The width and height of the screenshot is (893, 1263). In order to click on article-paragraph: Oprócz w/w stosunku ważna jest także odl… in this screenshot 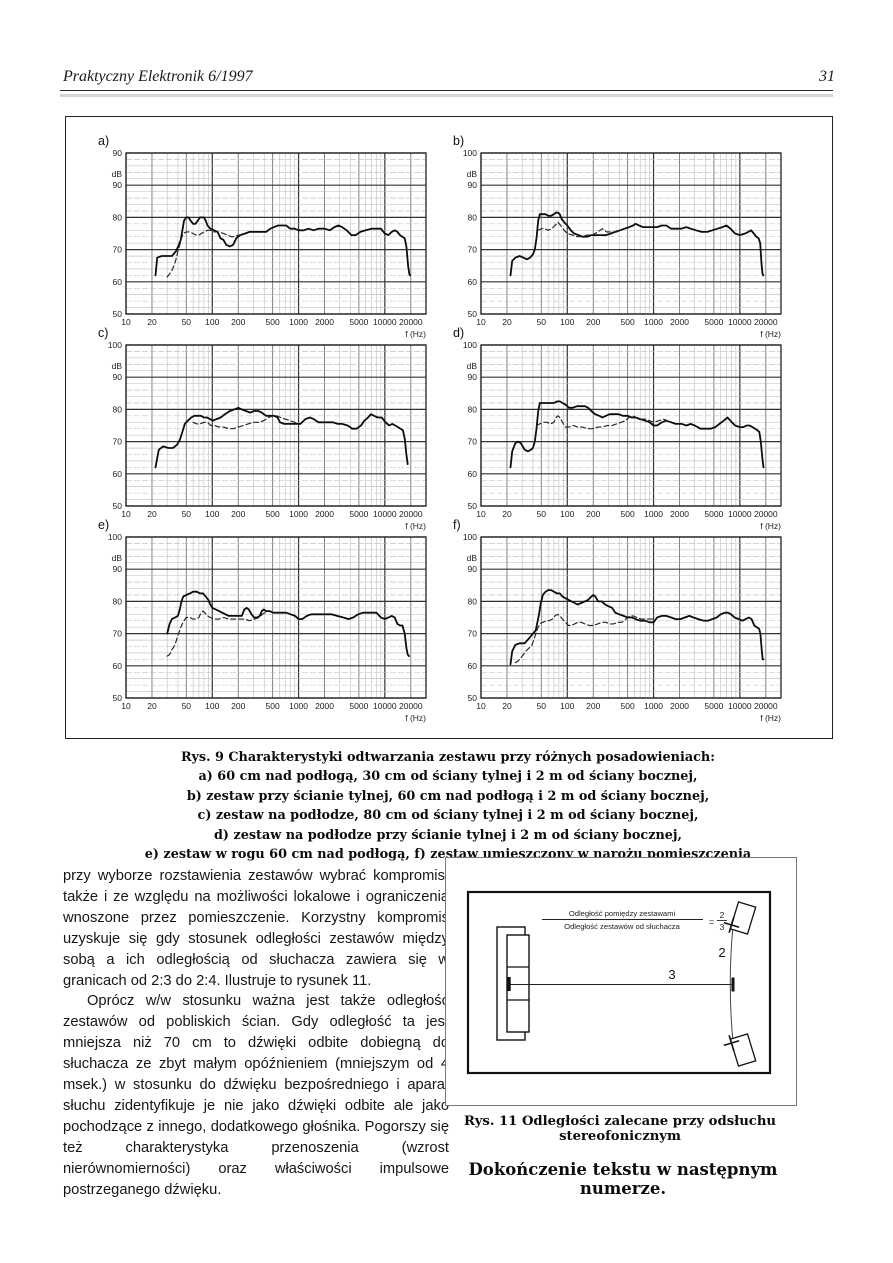, I will do `click(256, 1095)`.